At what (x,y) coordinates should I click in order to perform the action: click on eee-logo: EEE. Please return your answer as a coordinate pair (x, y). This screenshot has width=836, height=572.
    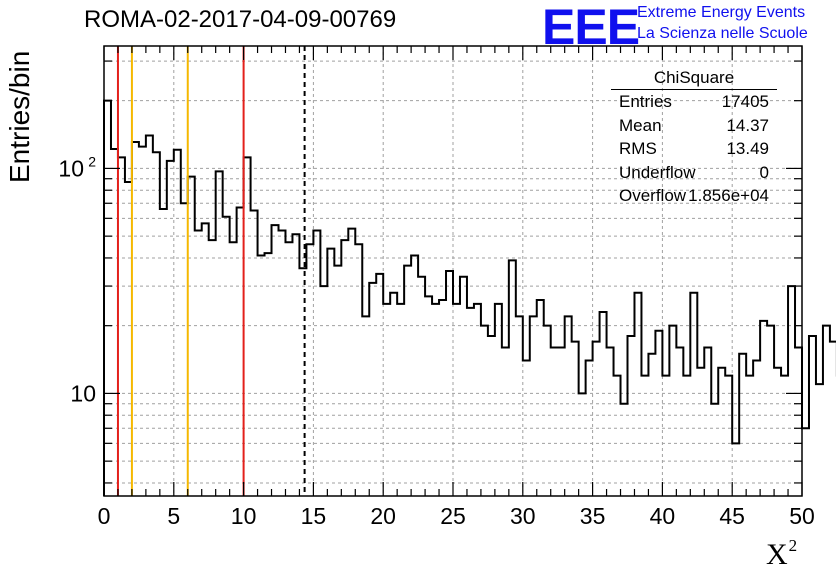
    Looking at the image, I should click on (591, 27).